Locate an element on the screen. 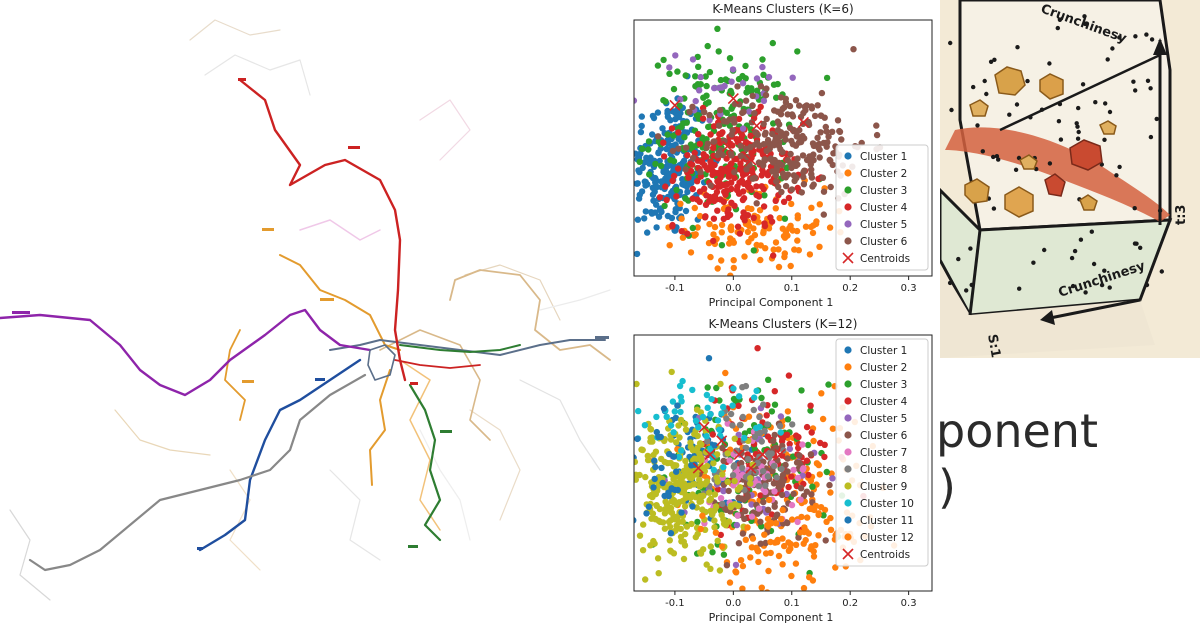 The height and width of the screenshot is (630, 1200). legend-centroid-marker is located at coordinates (848, 258).